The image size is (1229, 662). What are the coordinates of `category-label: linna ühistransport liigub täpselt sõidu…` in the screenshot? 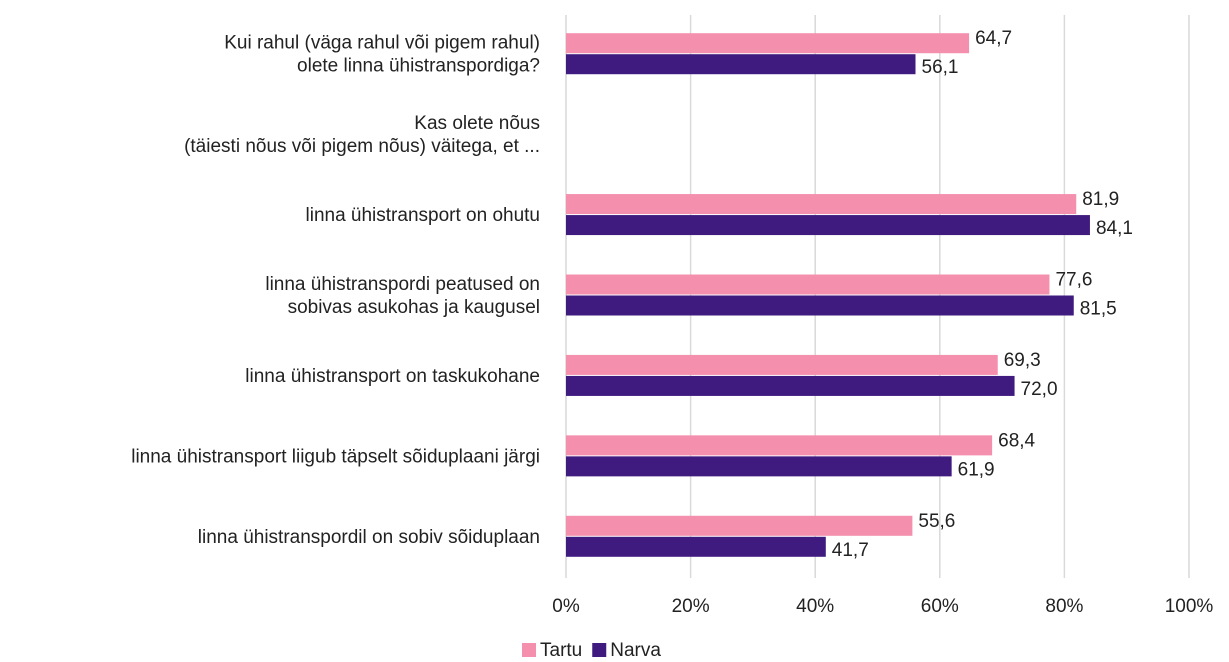 It's located at (335, 456).